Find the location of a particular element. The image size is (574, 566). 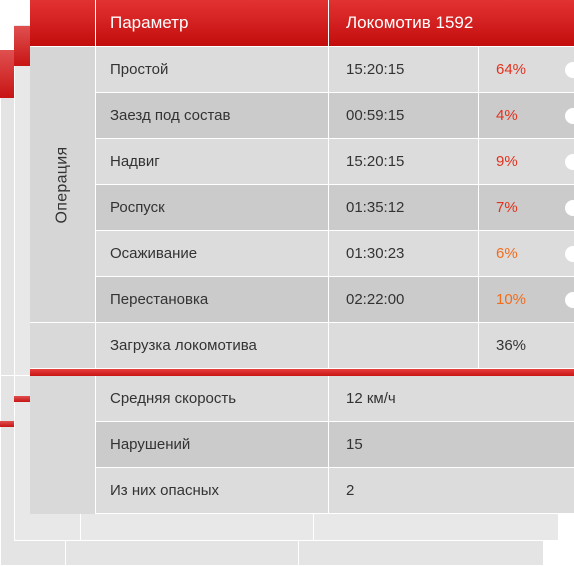

background-divider is located at coordinates (15, 375).